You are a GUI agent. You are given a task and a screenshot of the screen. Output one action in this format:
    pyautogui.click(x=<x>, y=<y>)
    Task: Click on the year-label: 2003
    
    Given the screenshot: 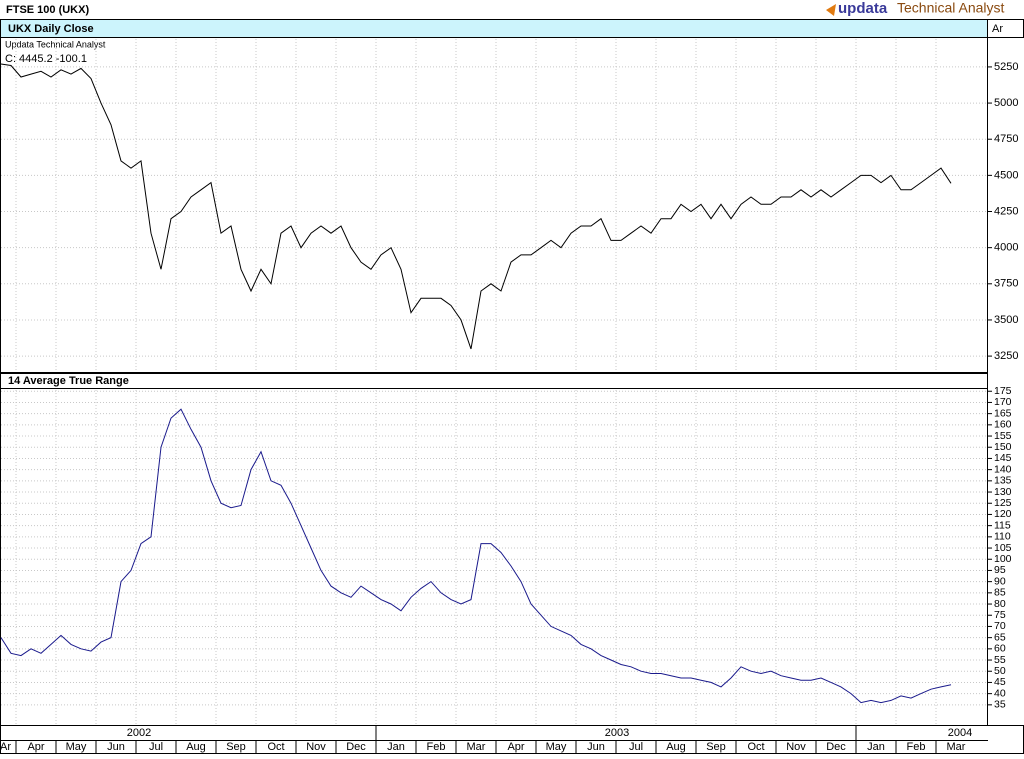 What is the action you would take?
    pyautogui.click(x=617, y=733)
    